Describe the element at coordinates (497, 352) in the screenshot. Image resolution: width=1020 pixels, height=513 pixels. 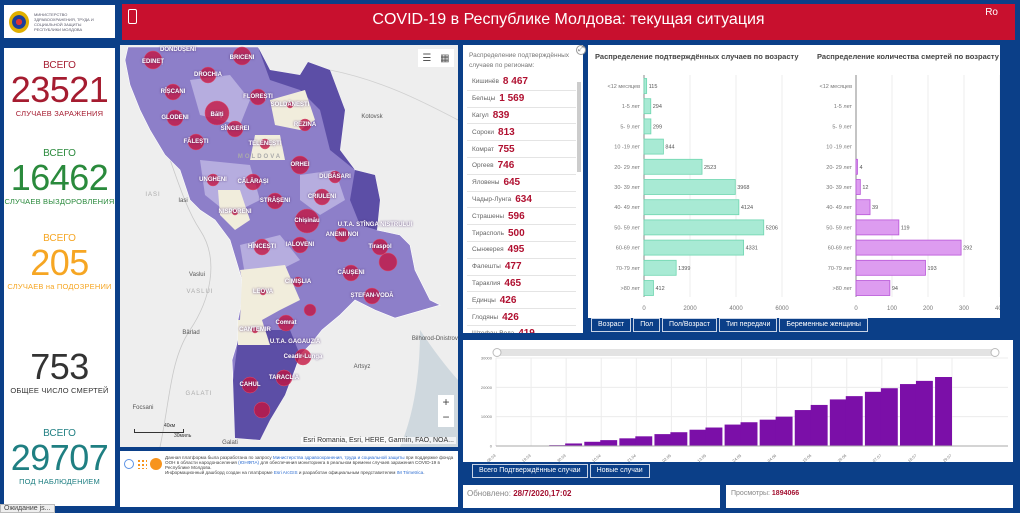
I see `range-slider-handle-left` at that location.